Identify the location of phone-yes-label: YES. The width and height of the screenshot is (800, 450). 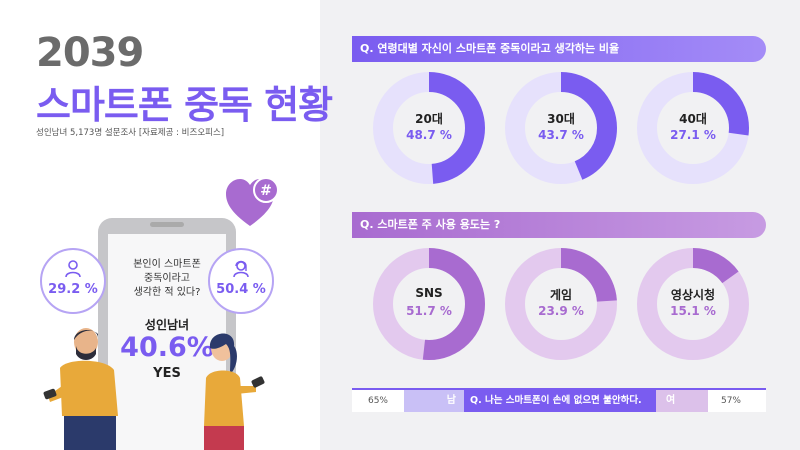
(167, 373).